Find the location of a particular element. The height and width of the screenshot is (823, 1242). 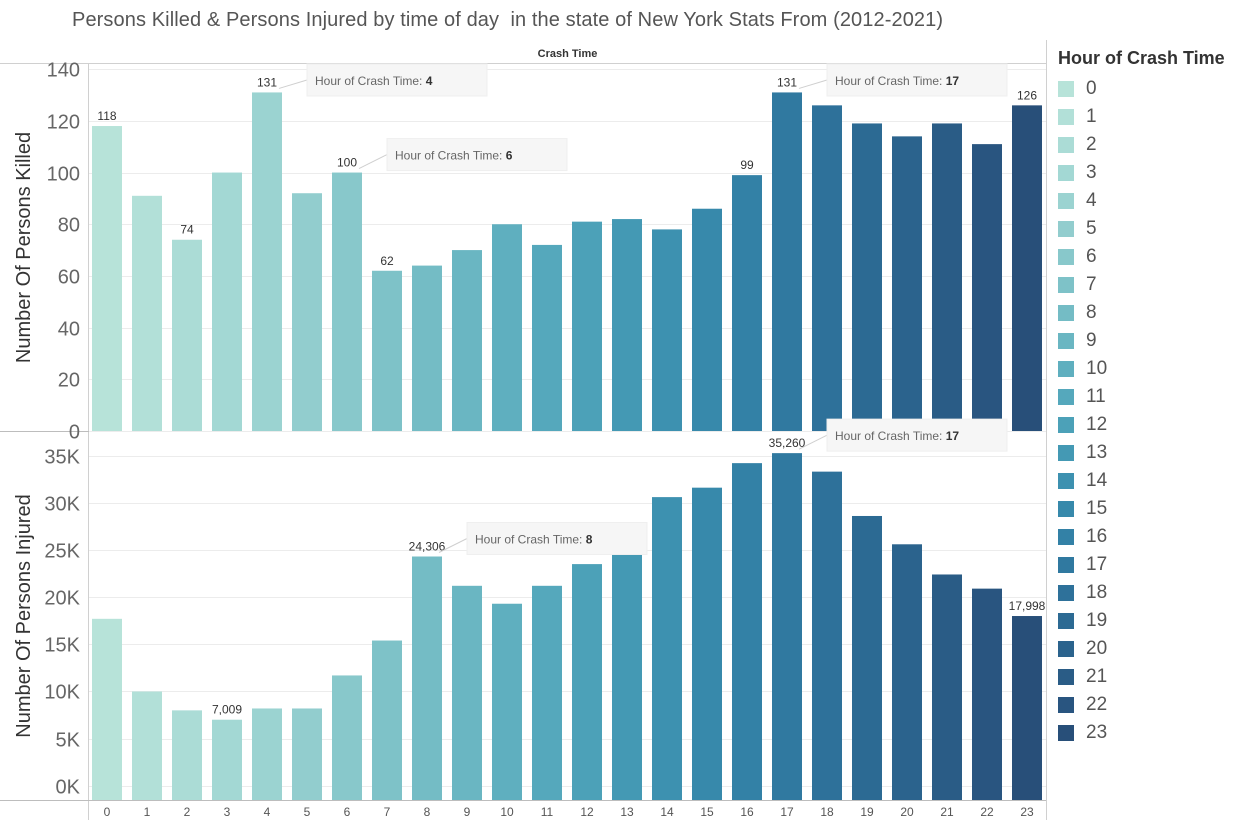

legend-label: 1 is located at coordinates (1091, 116).